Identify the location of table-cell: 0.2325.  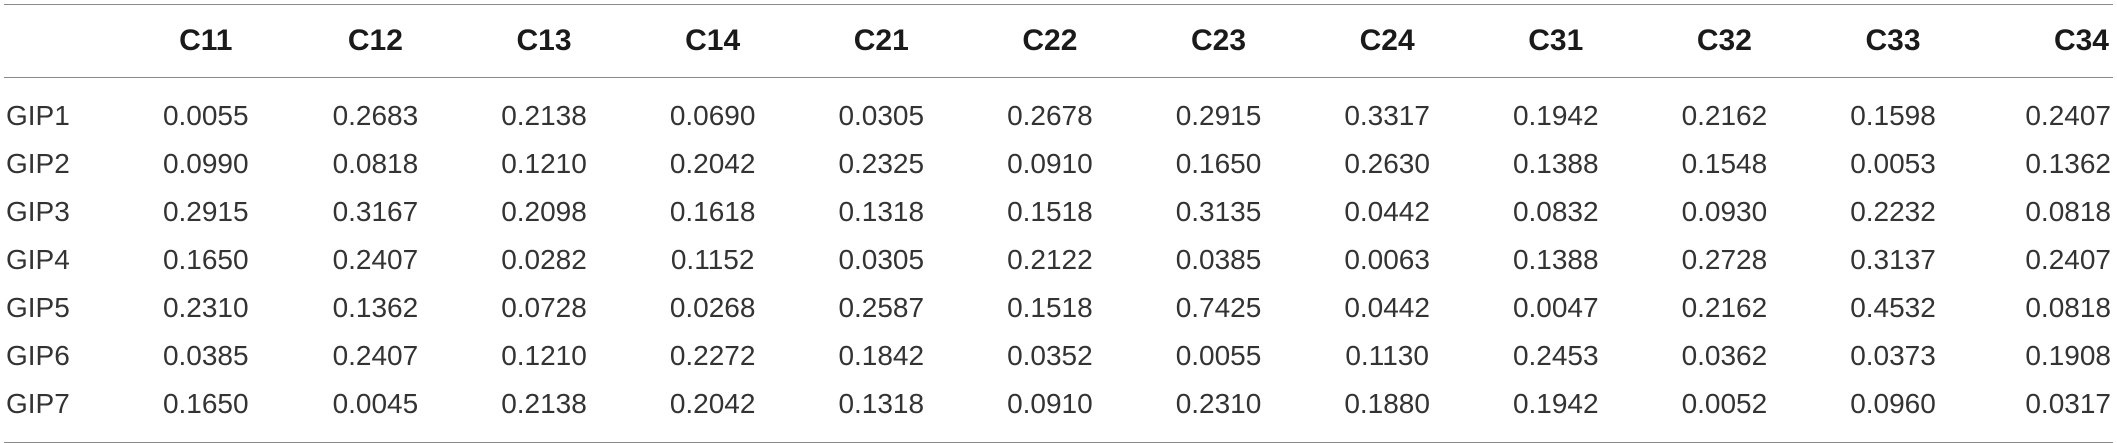
(881, 163).